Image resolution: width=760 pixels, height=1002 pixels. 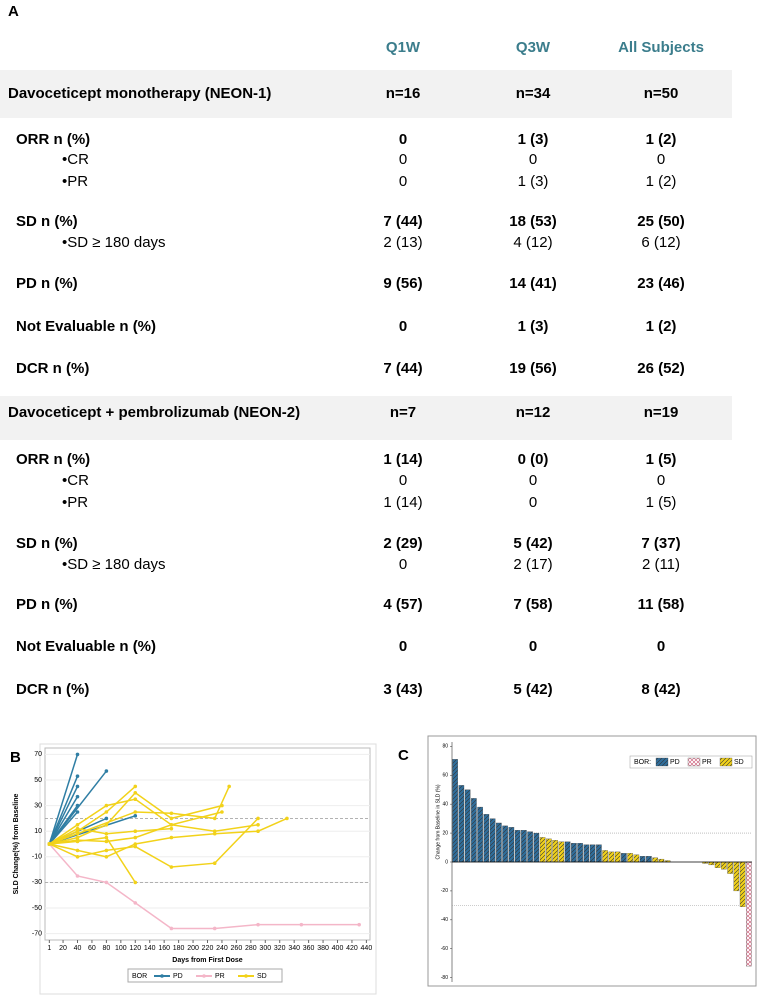 I want to click on section-n: n=50, so click(x=661, y=93).